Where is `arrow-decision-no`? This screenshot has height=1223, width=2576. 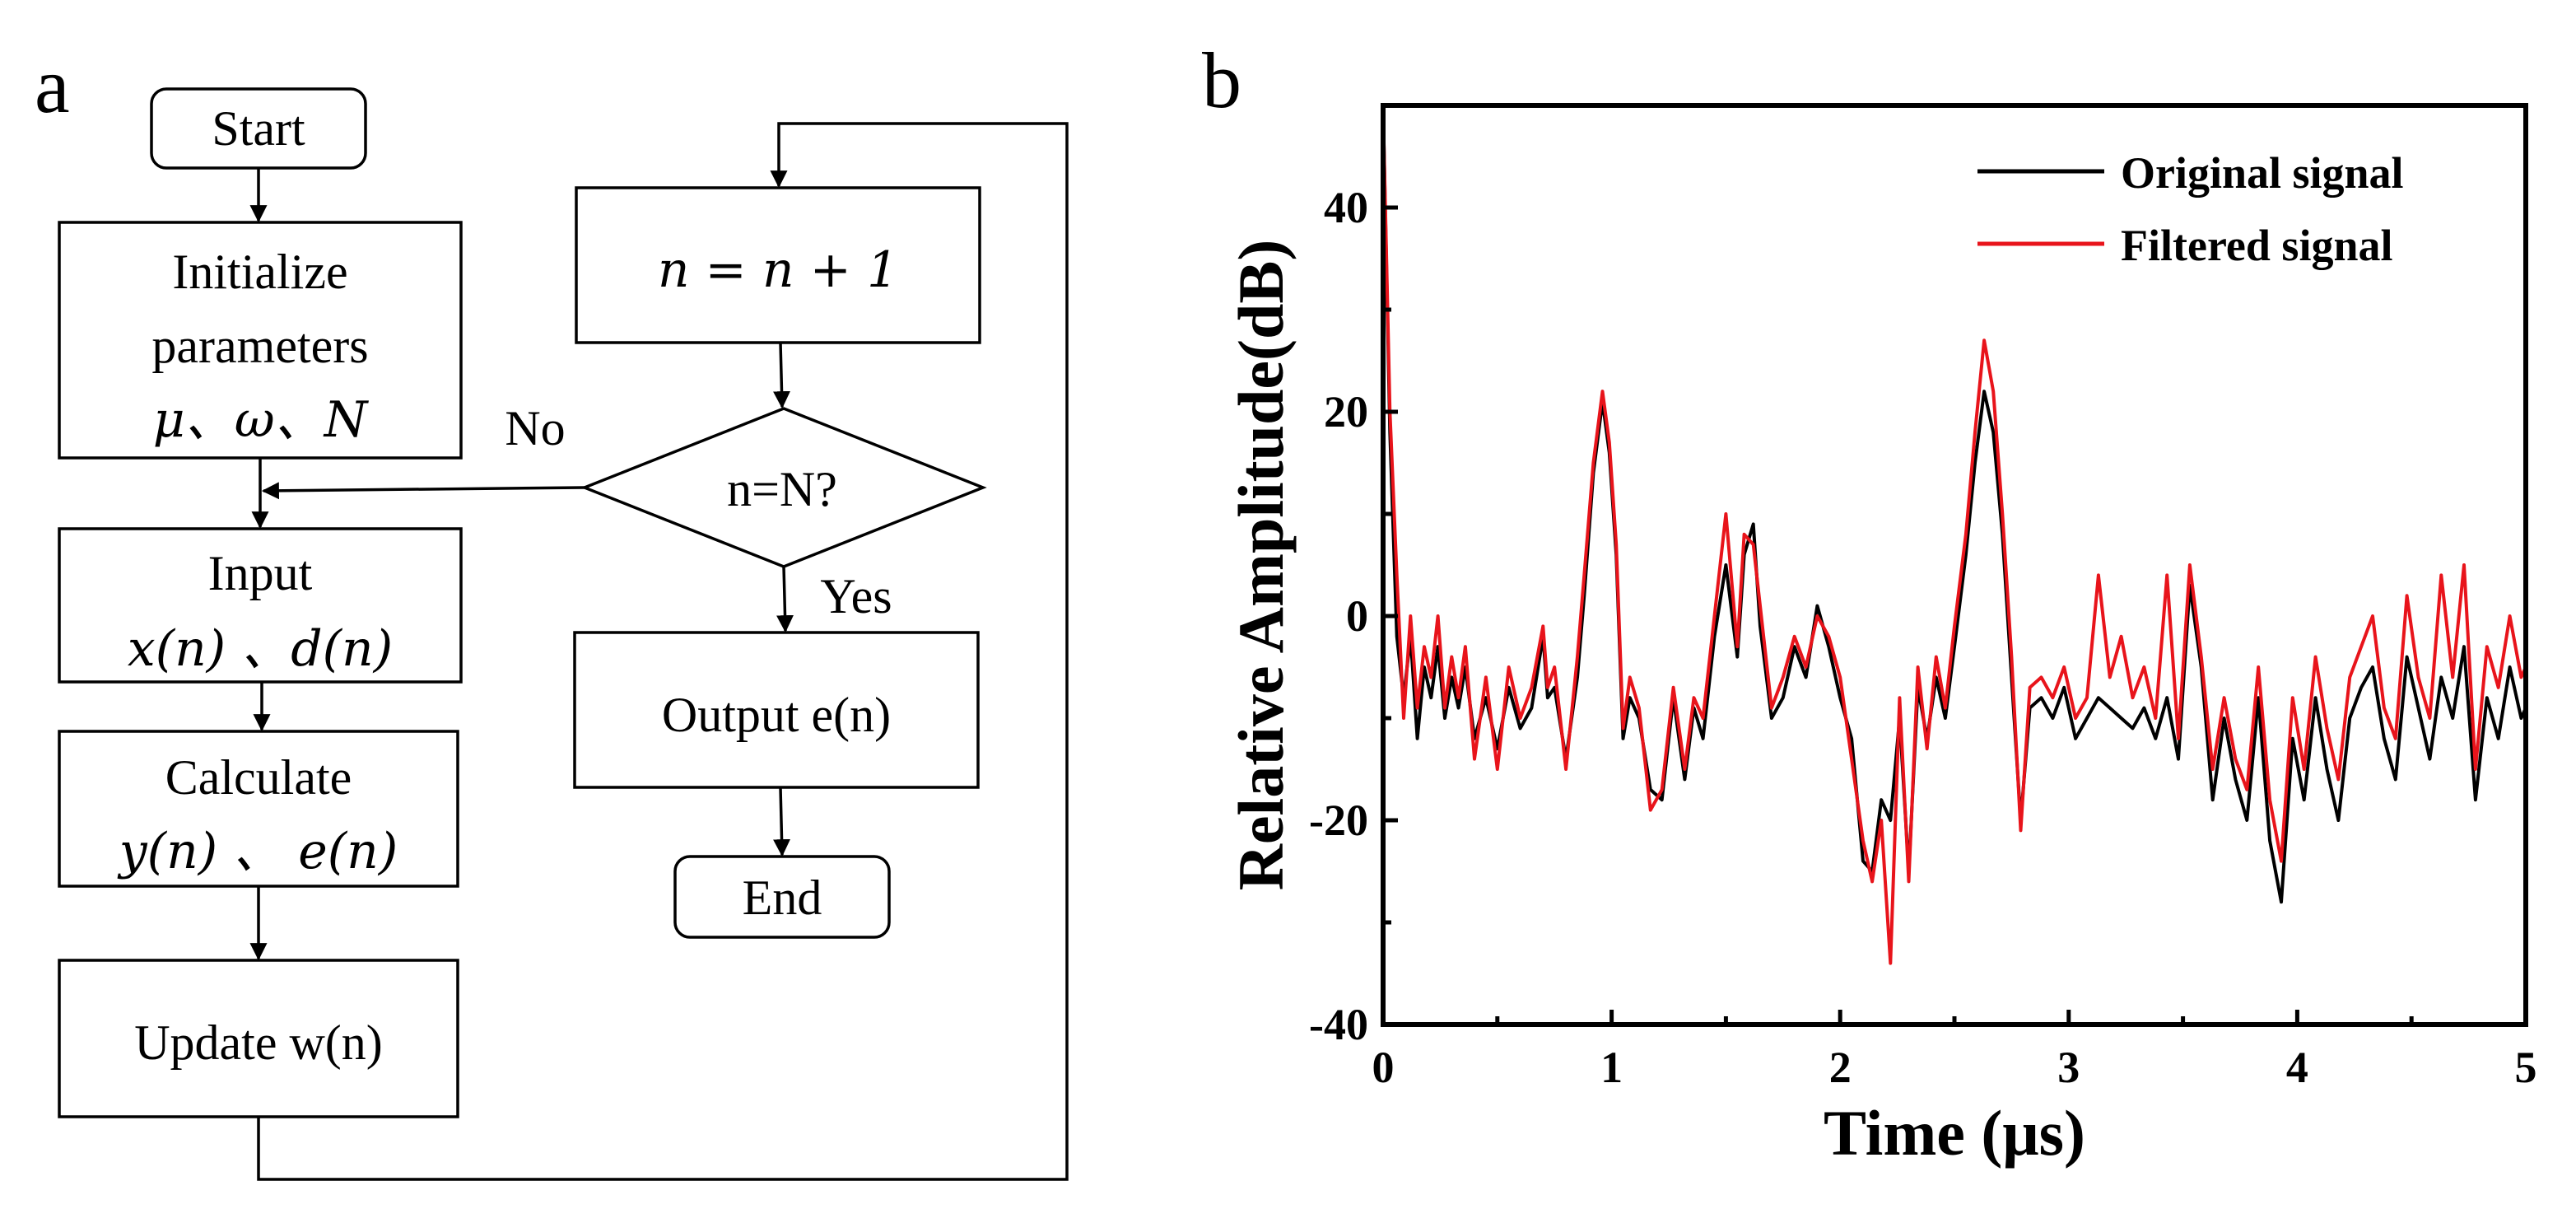 arrow-decision-no is located at coordinates (423, 491).